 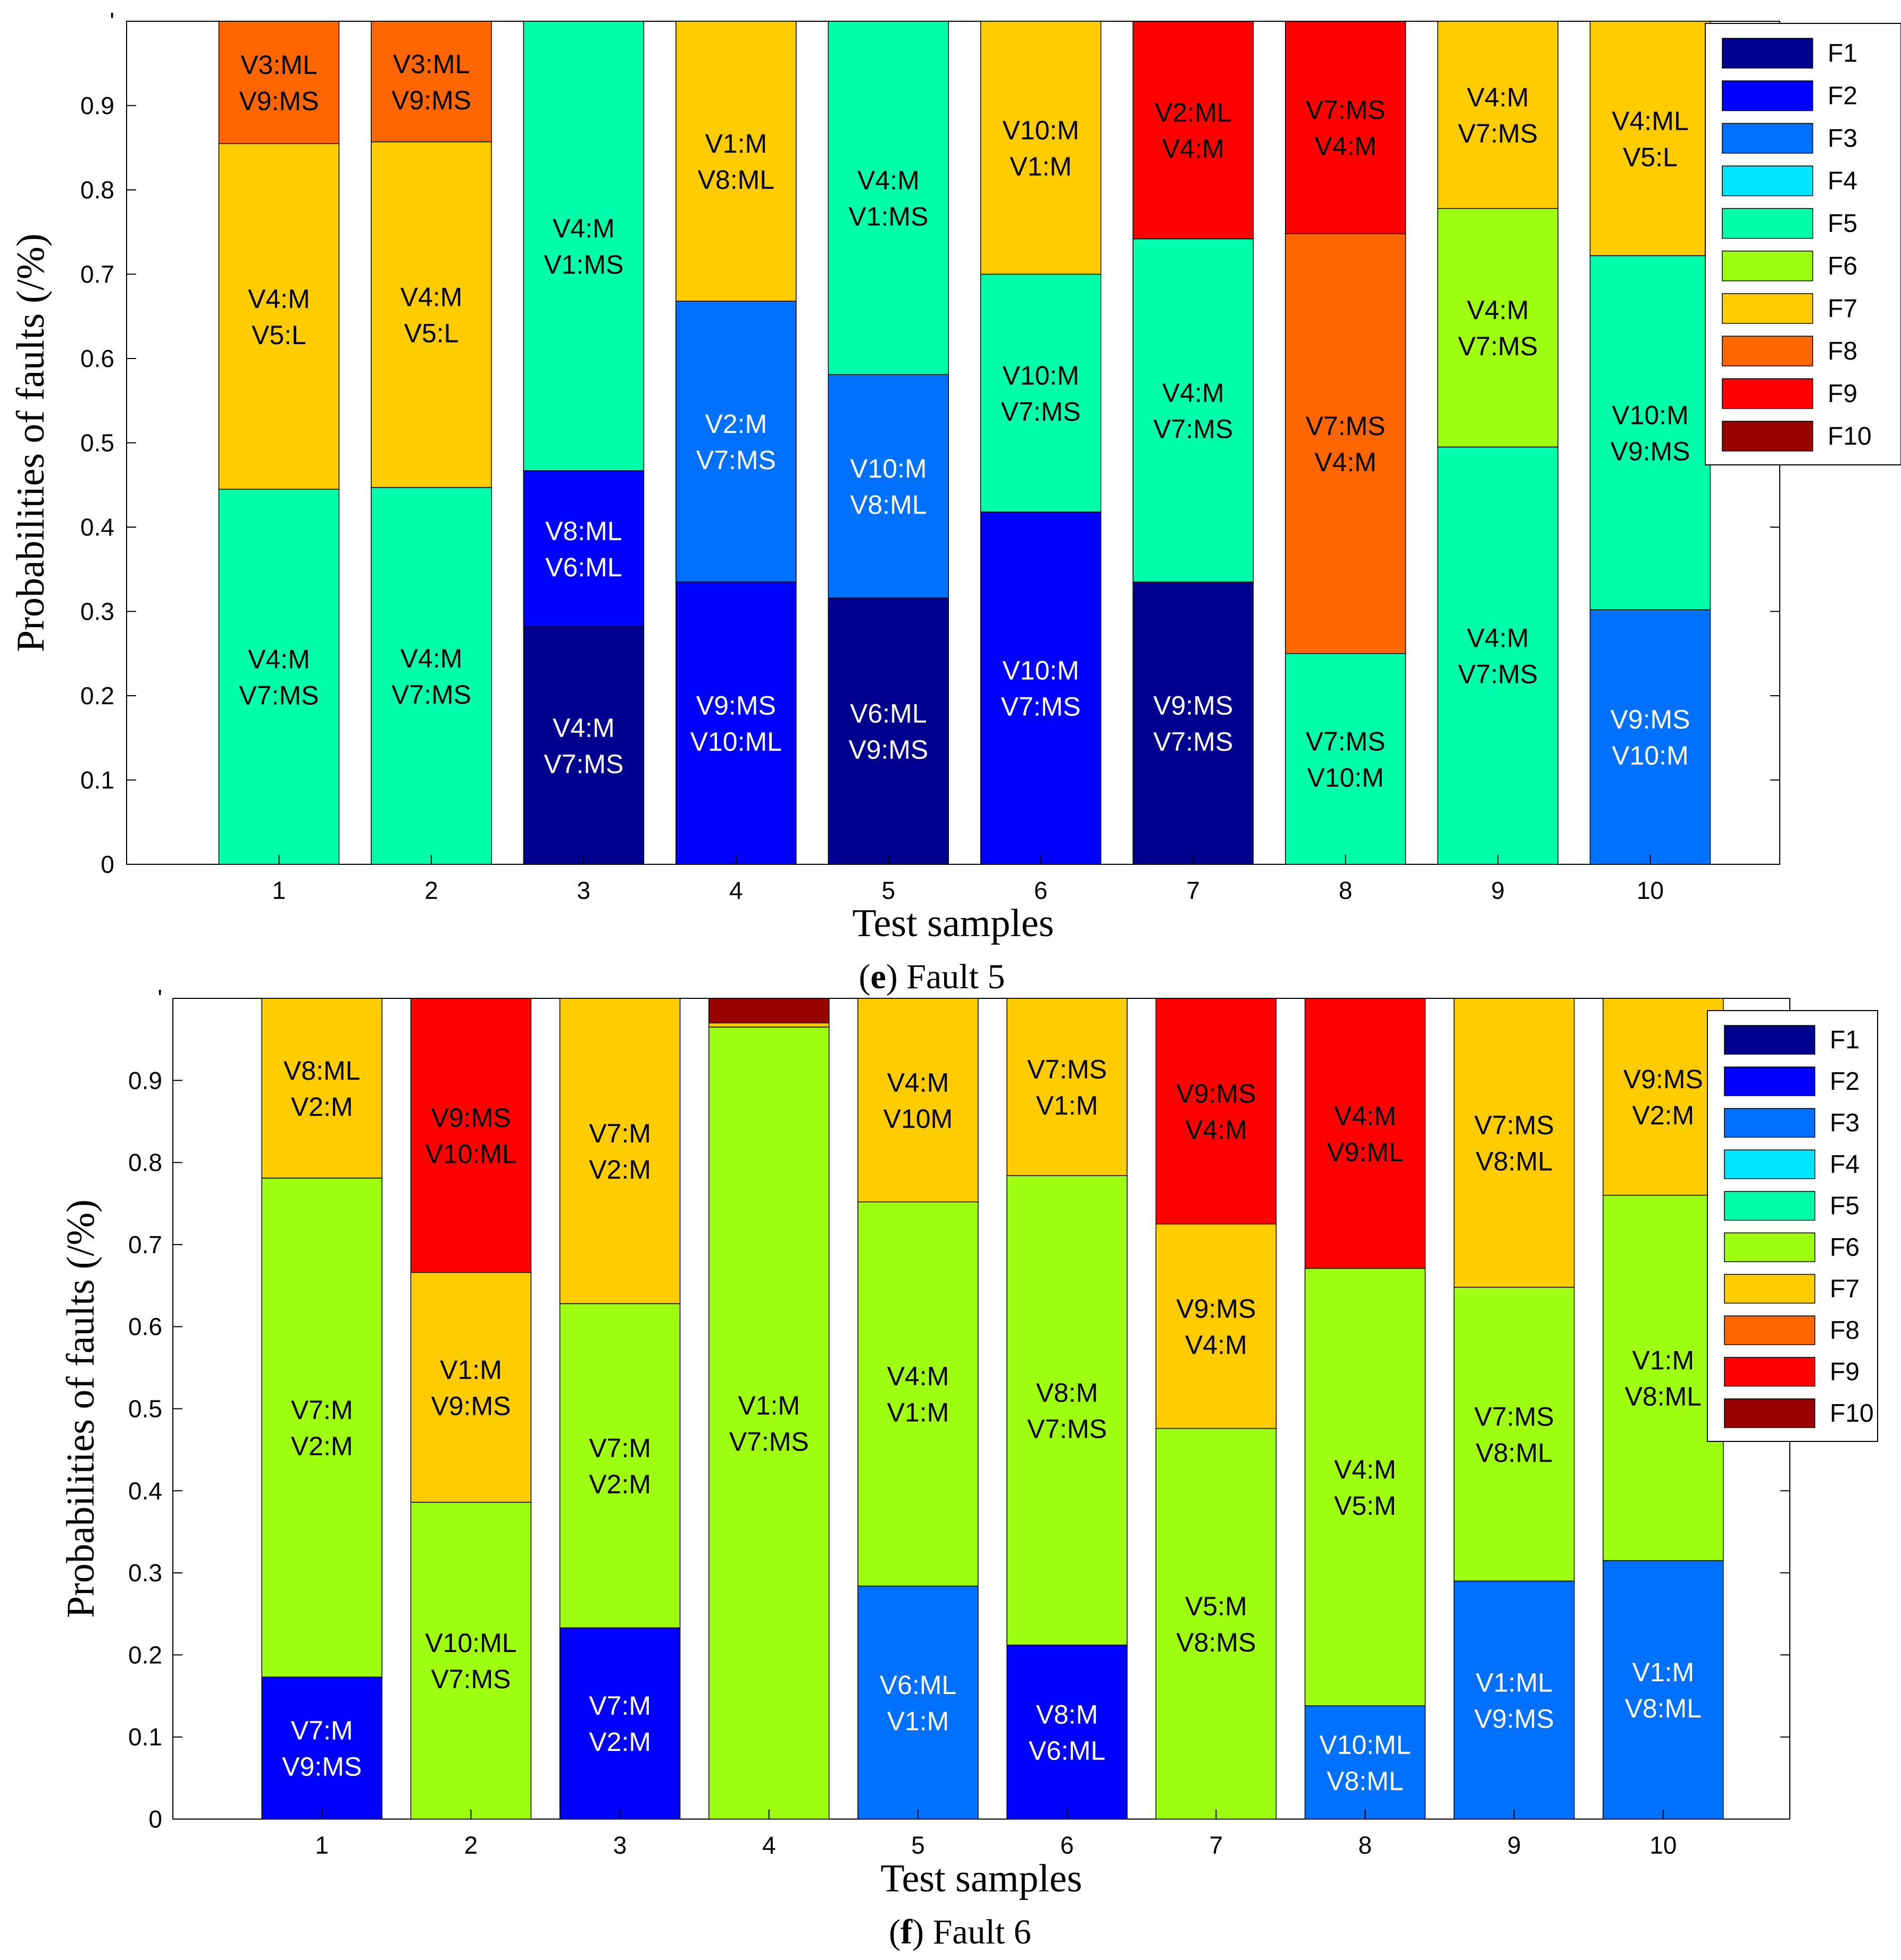 I want to click on legend-label: F7, so click(x=1842, y=309).